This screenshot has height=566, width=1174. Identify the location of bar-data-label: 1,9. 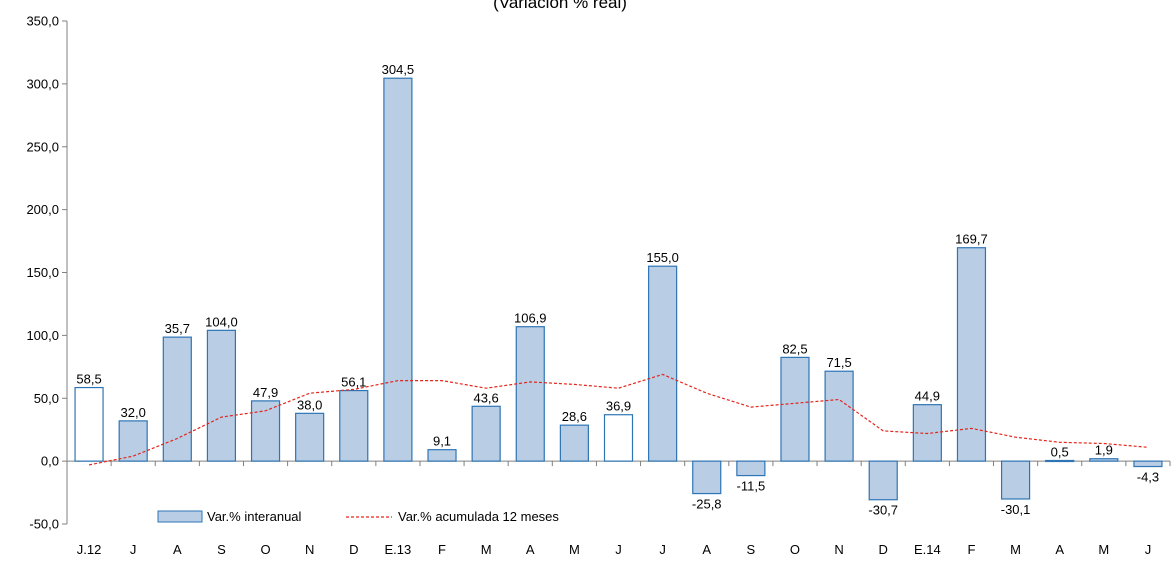
(1104, 450).